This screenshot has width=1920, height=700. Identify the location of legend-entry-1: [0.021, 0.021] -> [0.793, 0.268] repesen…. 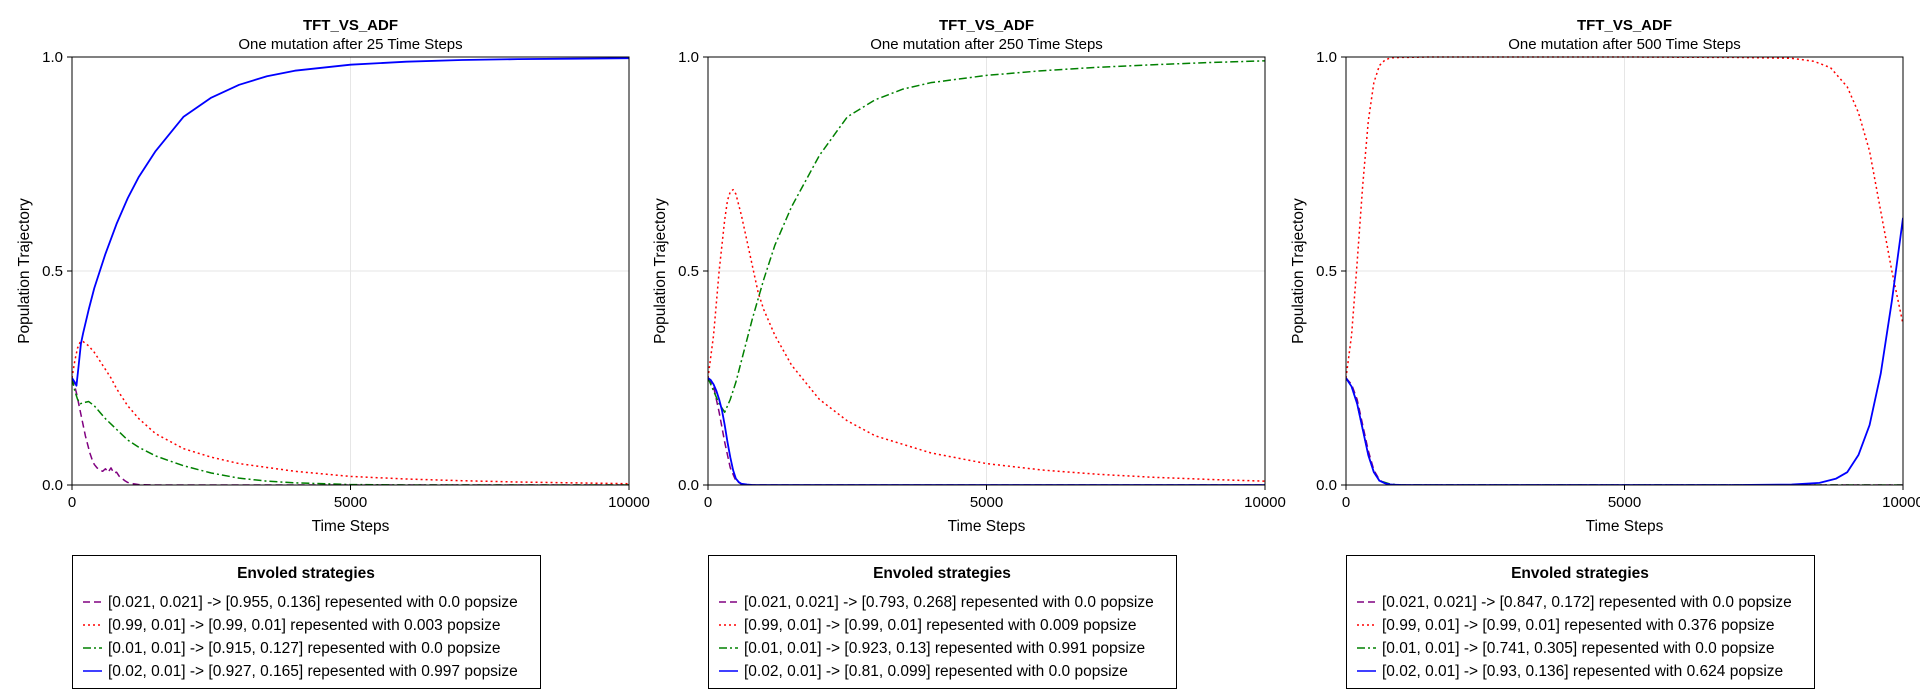
(949, 602).